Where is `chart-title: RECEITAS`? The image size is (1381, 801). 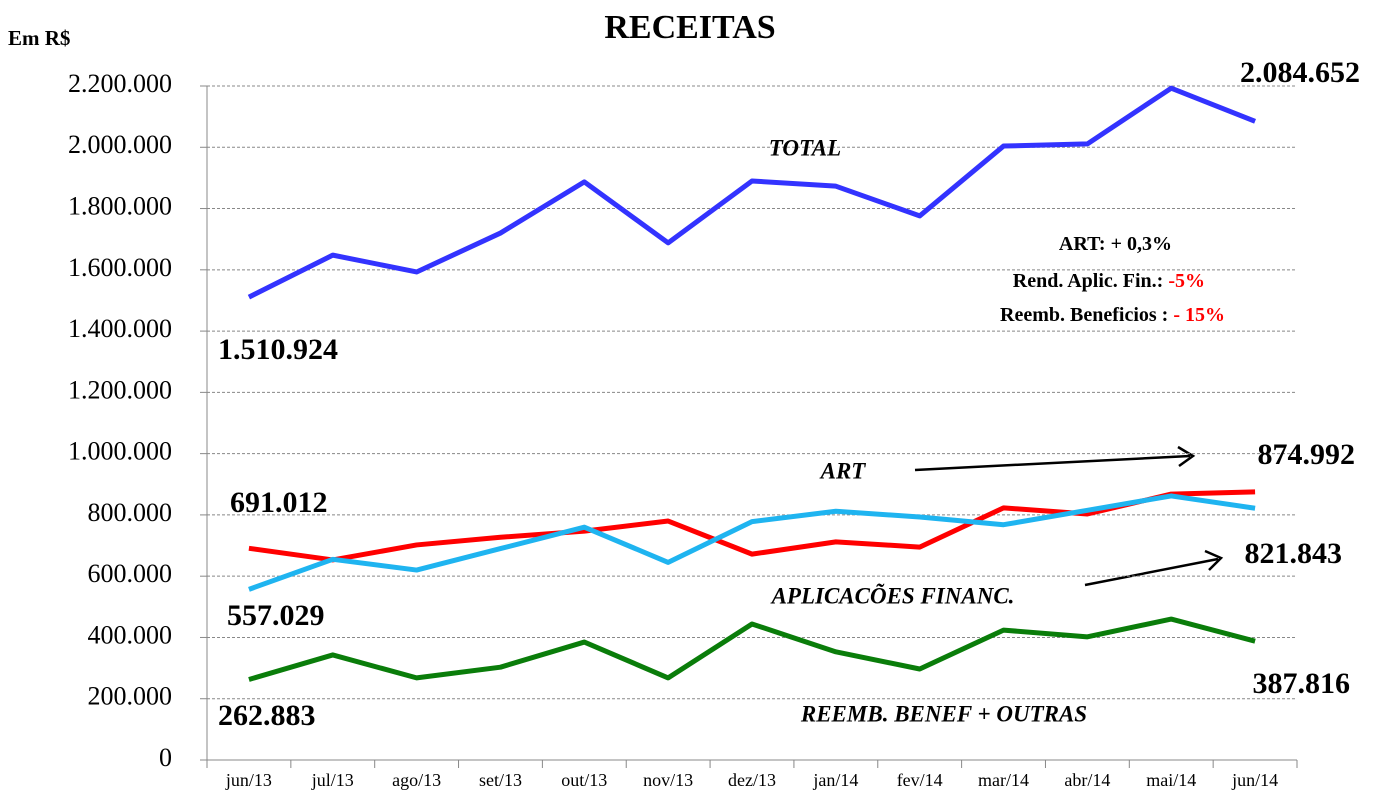 chart-title: RECEITAS is located at coordinates (689, 27).